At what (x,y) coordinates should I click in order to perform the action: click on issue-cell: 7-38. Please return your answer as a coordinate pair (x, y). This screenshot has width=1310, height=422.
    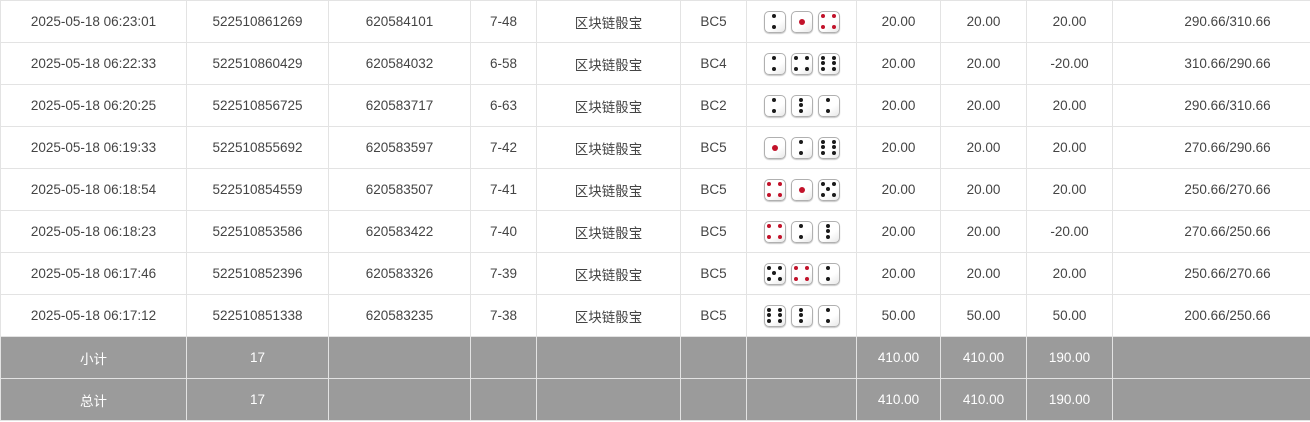
    Looking at the image, I should click on (503, 315).